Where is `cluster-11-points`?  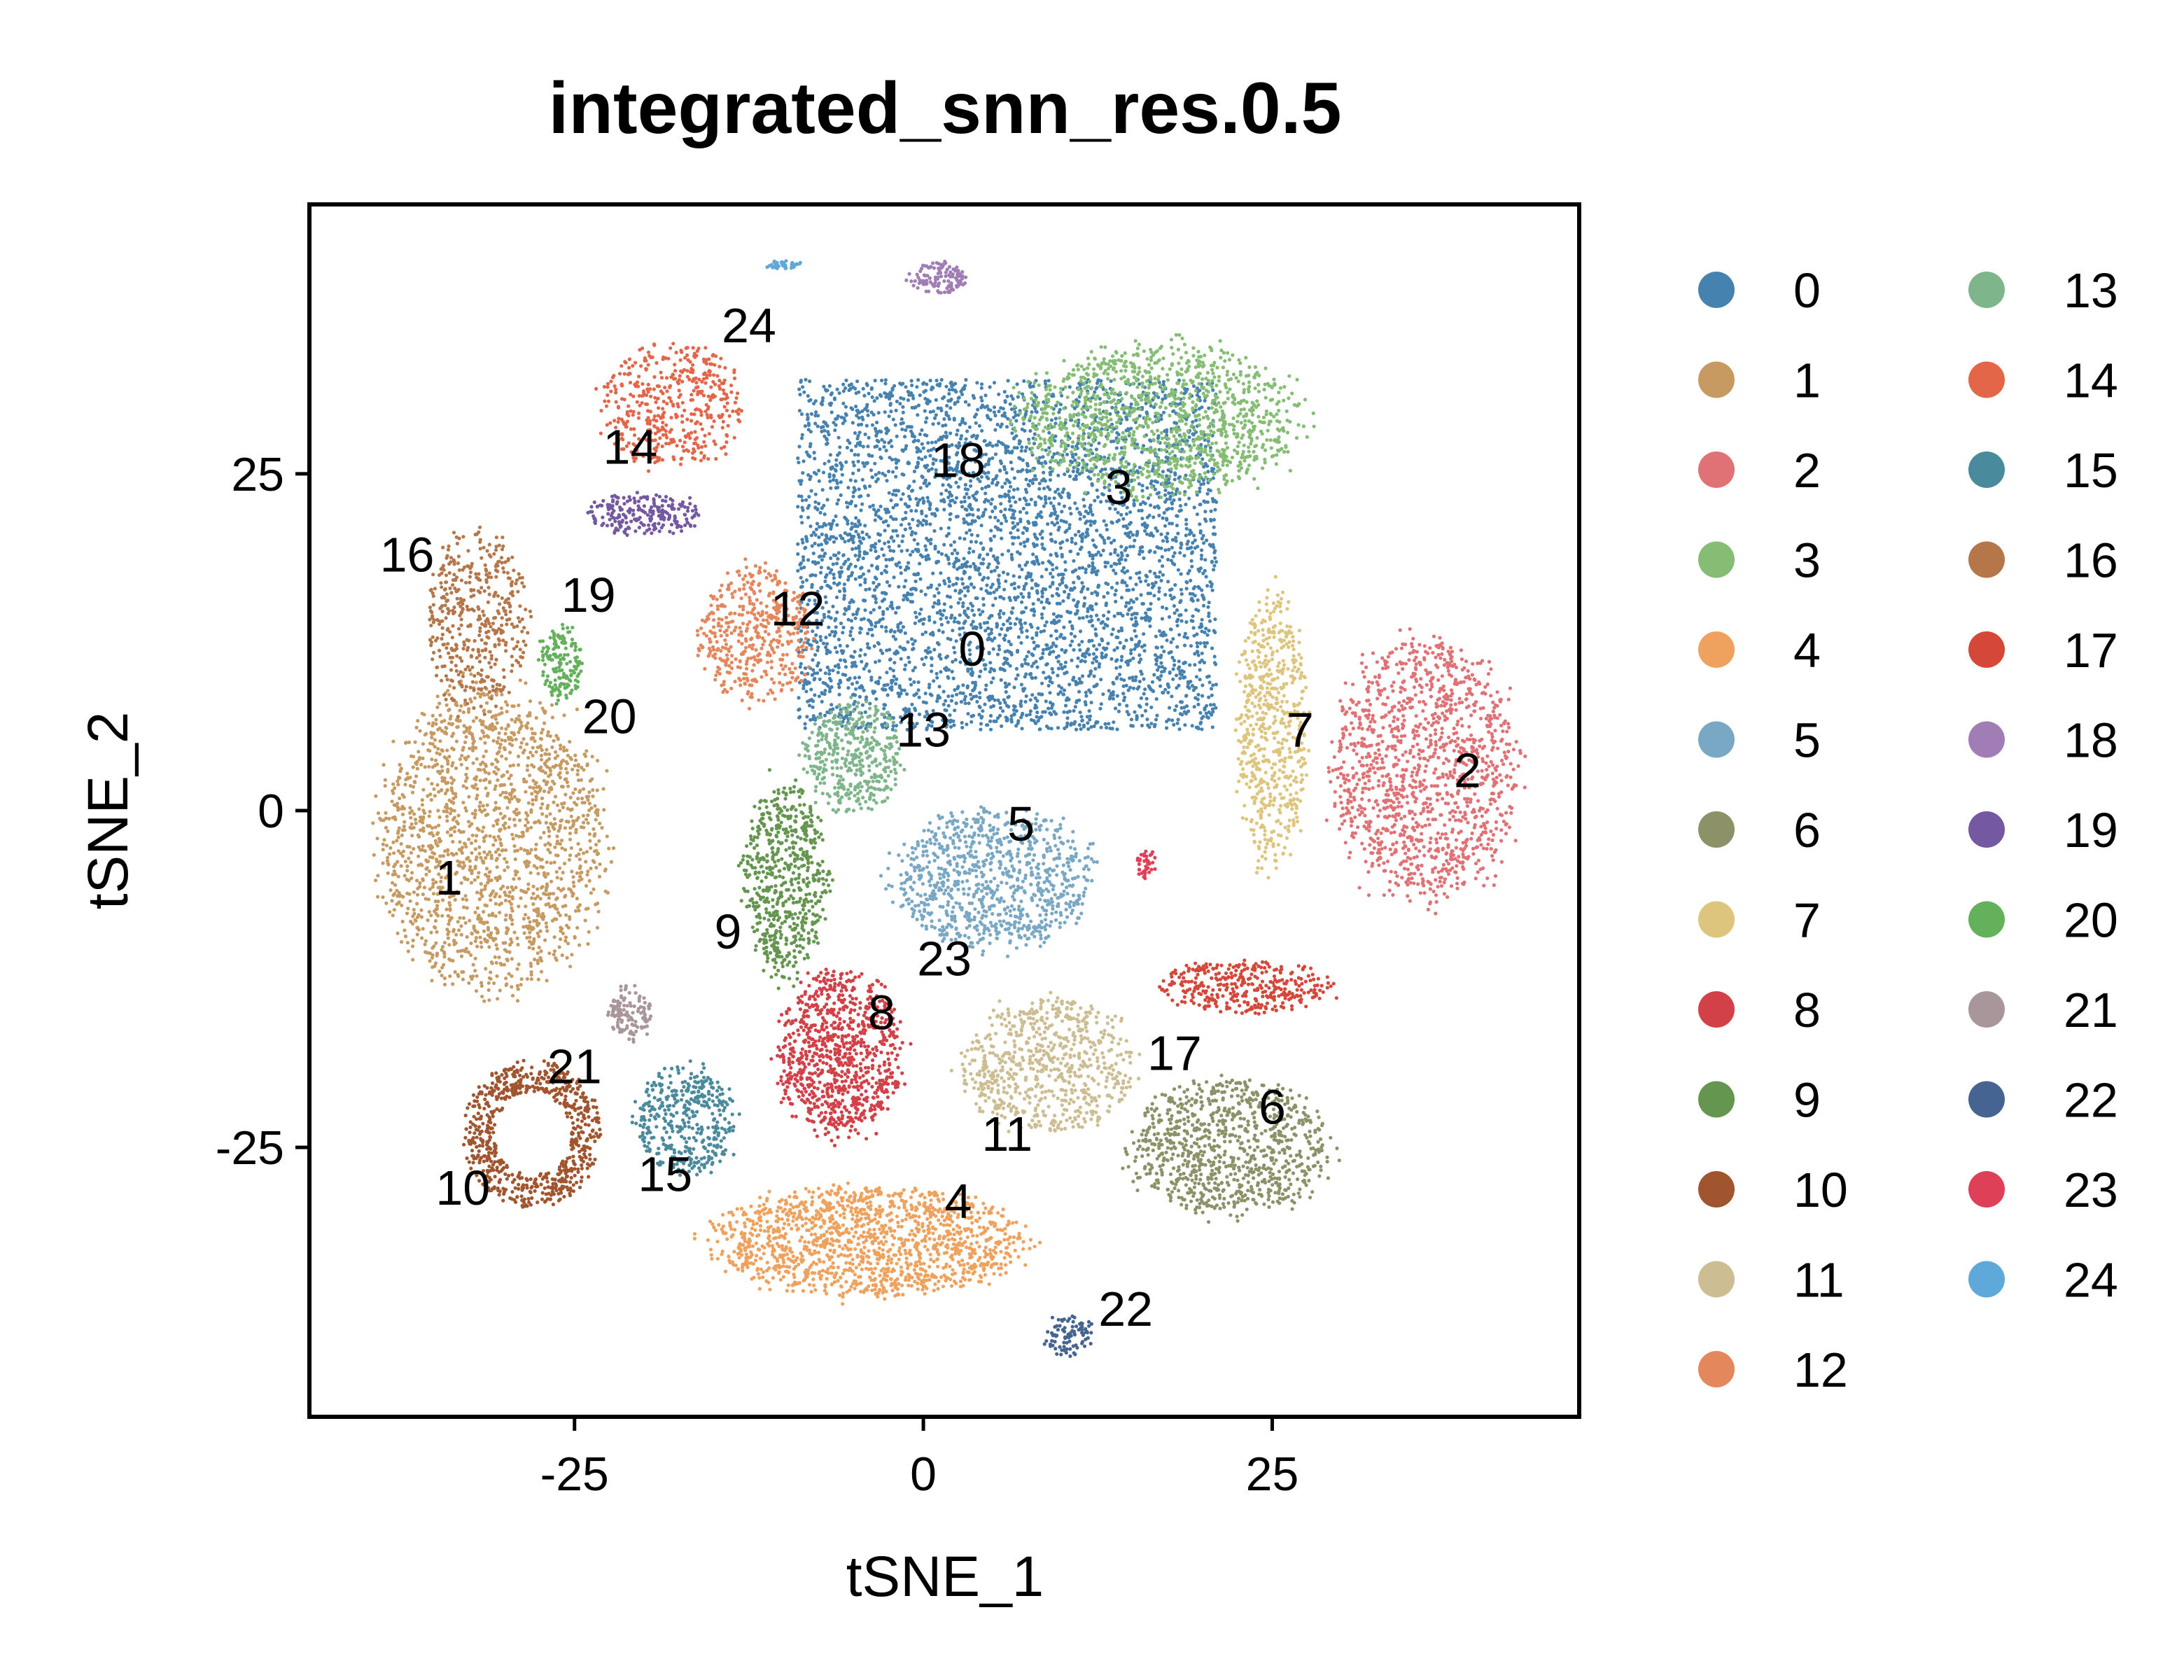
cluster-11-points is located at coordinates (1045, 1063).